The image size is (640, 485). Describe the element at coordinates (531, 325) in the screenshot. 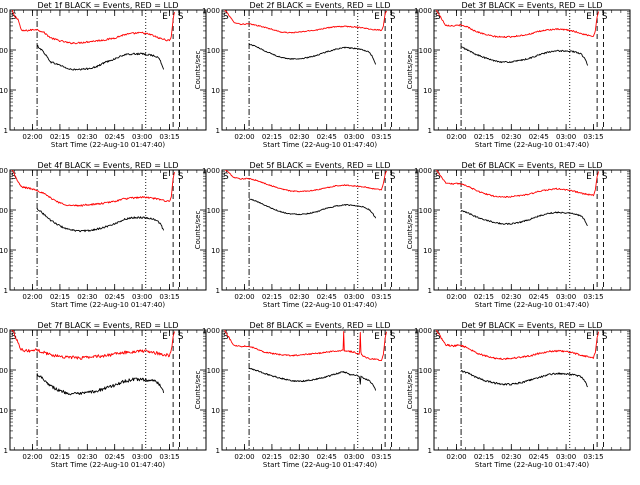

I see `panel-title: Det 9f BLACK = Events, RED = LLD` at that location.